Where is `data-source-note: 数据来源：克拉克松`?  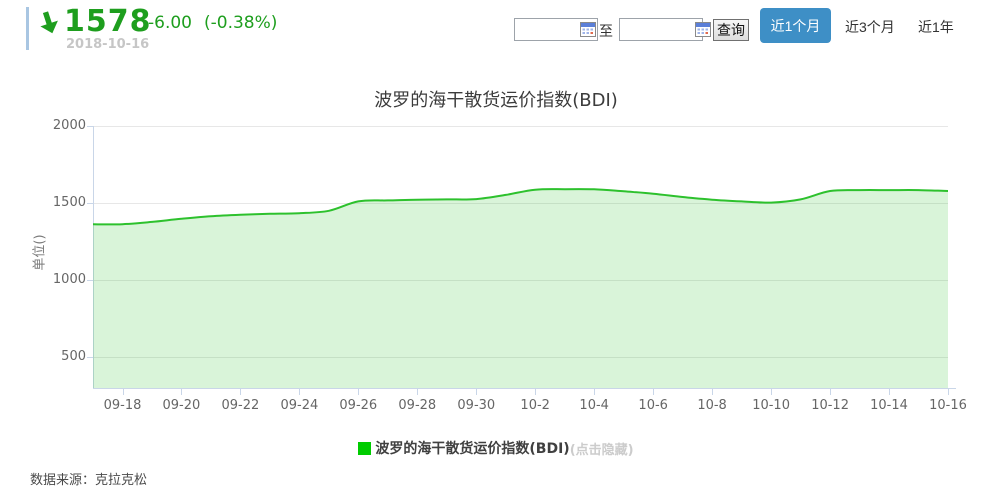 data-source-note: 数据来源：克拉克松 is located at coordinates (89, 480).